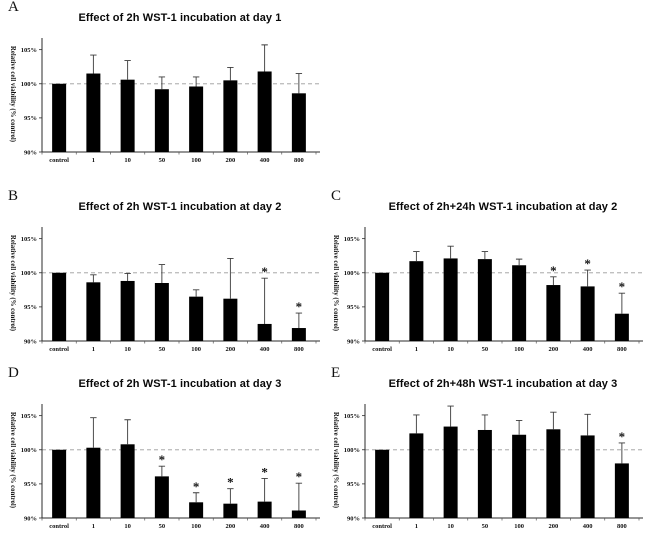 The image size is (653, 545). Describe the element at coordinates (336, 373) in the screenshot. I see `panel-letter-e: E` at that location.